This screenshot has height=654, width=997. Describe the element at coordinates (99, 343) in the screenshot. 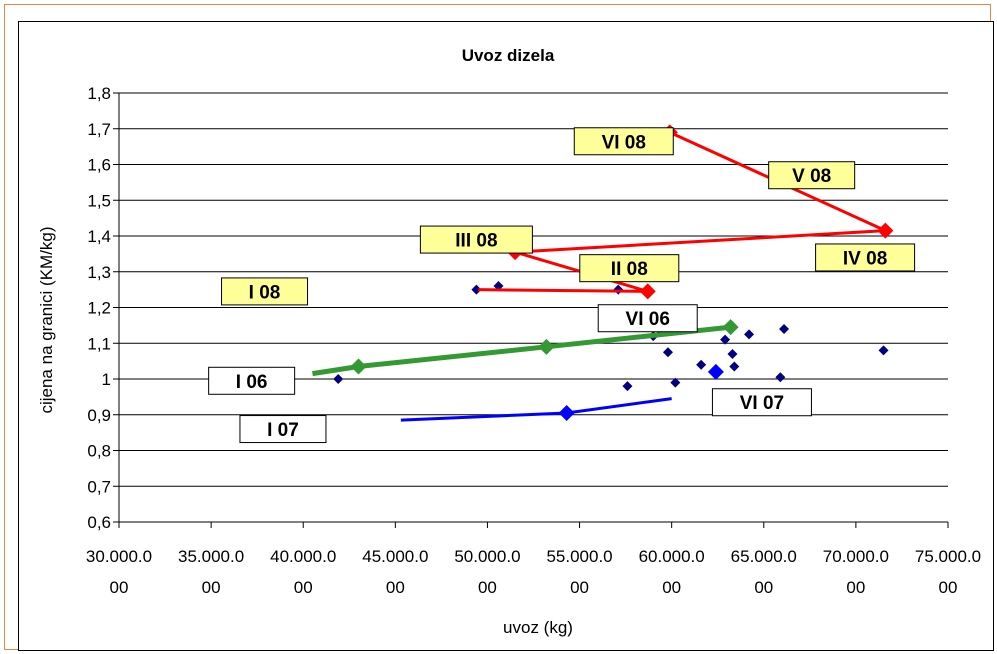

I see `y-tick-label: 1,1` at that location.